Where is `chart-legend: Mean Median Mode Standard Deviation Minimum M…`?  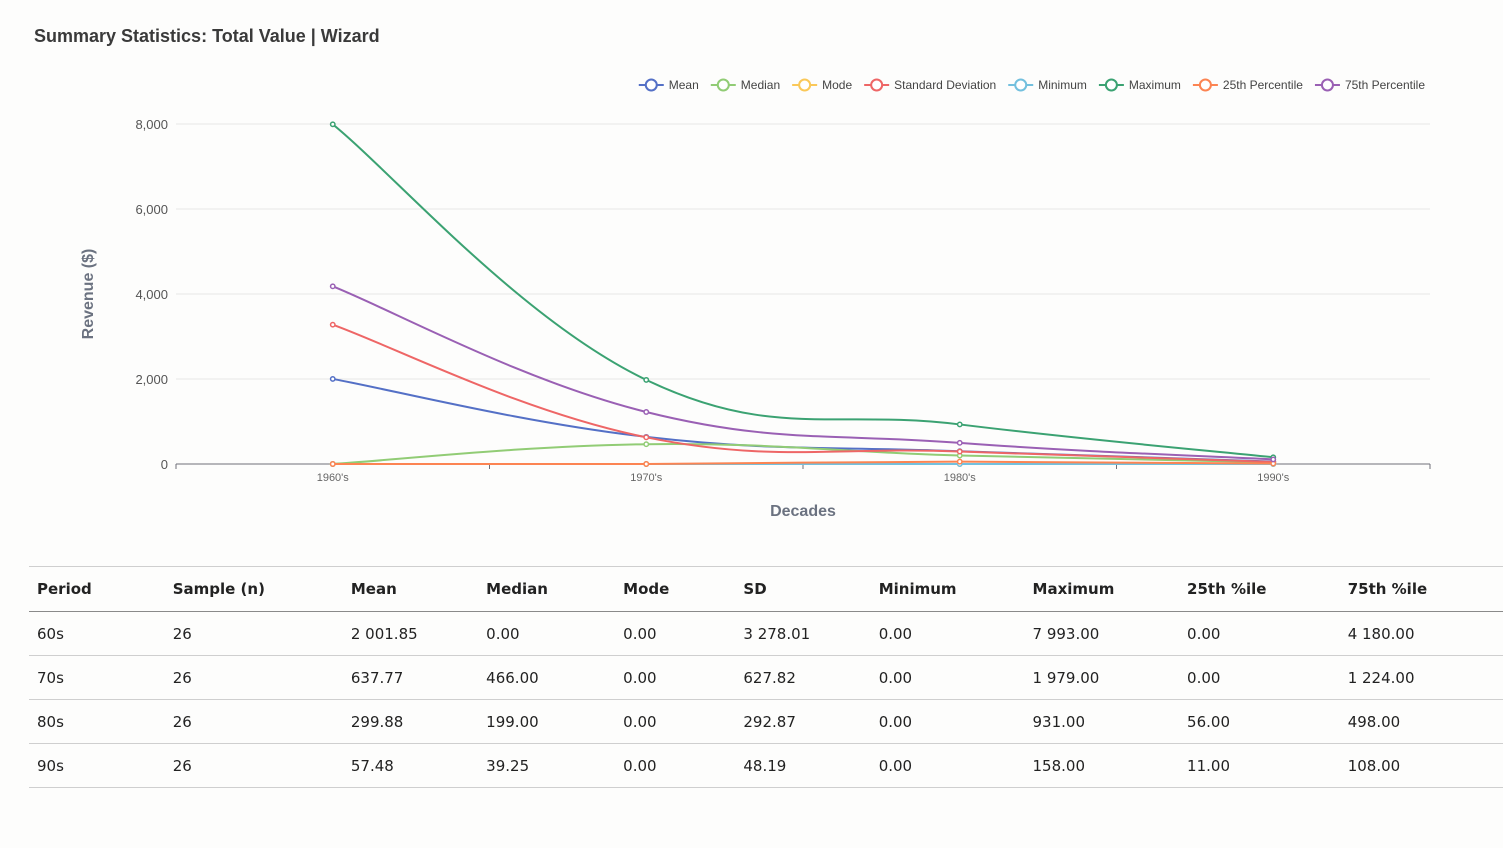 chart-legend: Mean Median Mode Standard Deviation Minimum M… is located at coordinates (1031, 85).